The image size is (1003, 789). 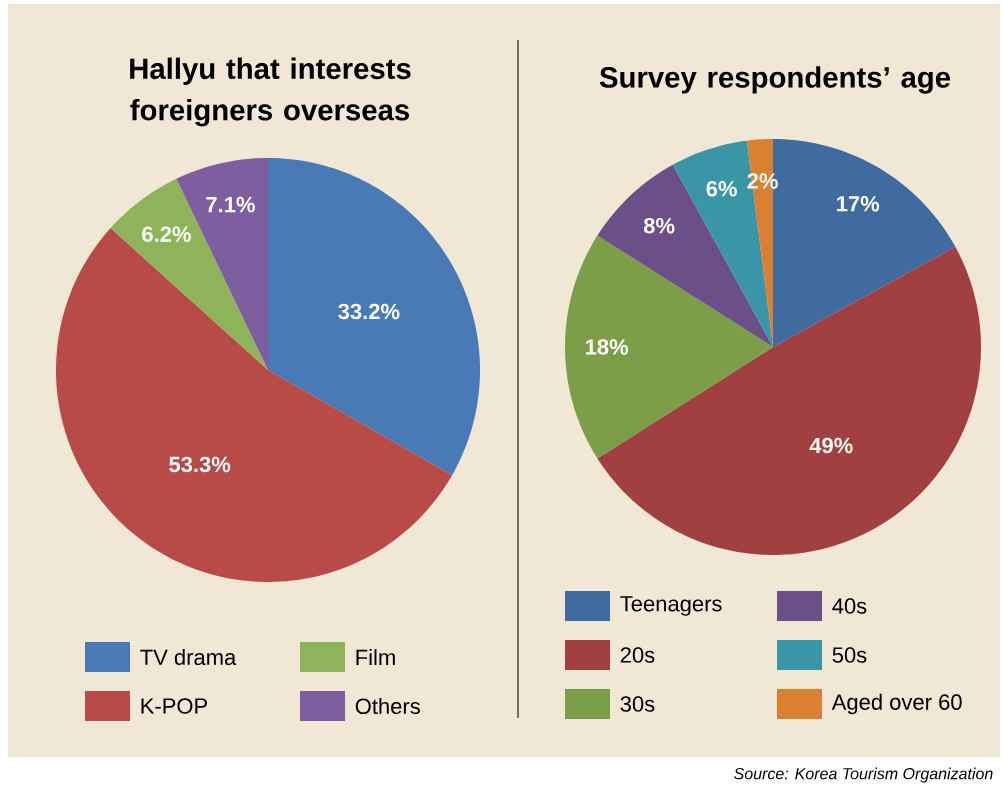 I want to click on legend-label: 50s, so click(x=849, y=655).